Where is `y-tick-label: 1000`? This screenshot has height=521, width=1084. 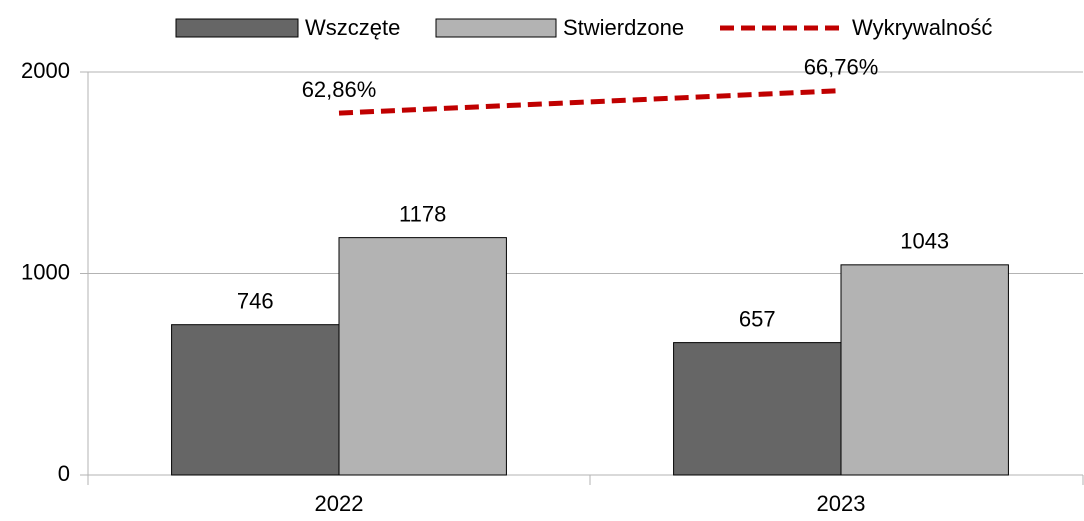 y-tick-label: 1000 is located at coordinates (45, 271).